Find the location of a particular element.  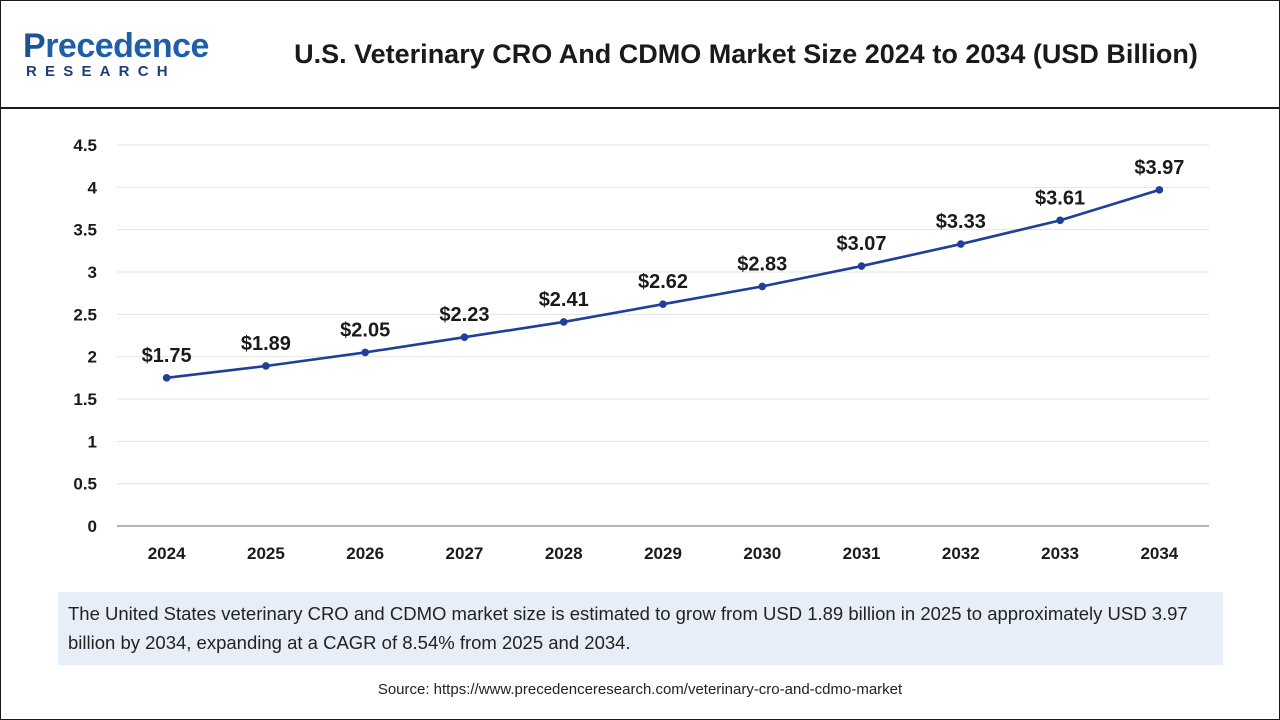

y-tick-label: 0 is located at coordinates (92, 526).